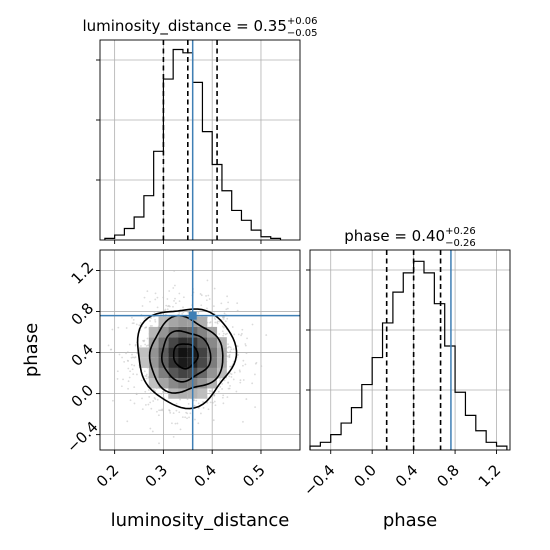 The width and height of the screenshot is (550, 550). What do you see at coordinates (31, 350) in the screenshot?
I see `y-axis-label: phase` at bounding box center [31, 350].